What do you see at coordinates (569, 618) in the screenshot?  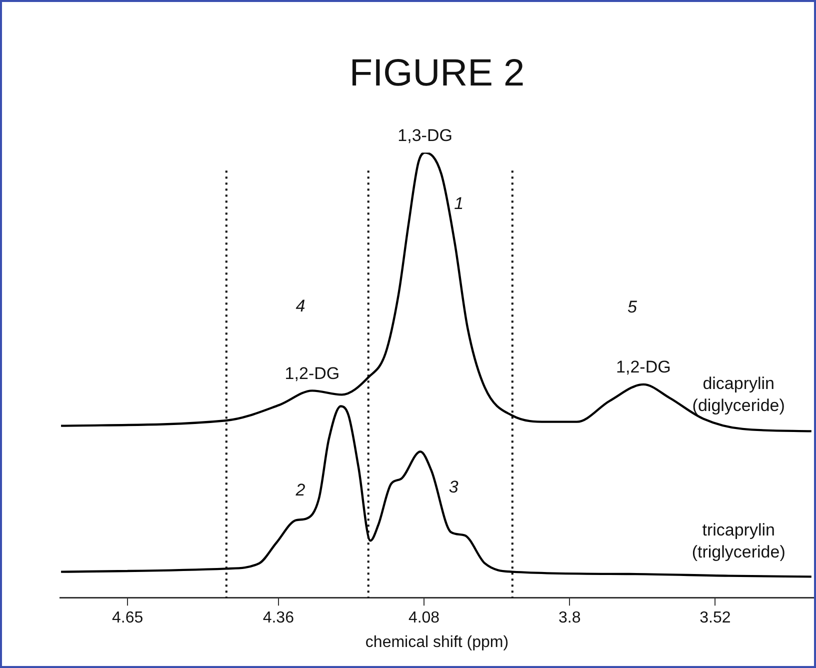 I see `x-tick-label: 3.8` at bounding box center [569, 618].